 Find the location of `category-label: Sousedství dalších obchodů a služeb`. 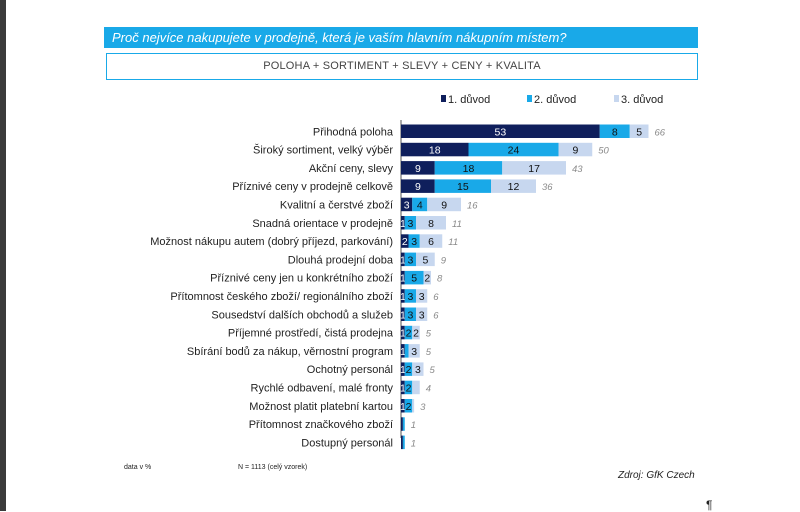

category-label: Sousedství dalších obchodů a služeb is located at coordinates (302, 315).